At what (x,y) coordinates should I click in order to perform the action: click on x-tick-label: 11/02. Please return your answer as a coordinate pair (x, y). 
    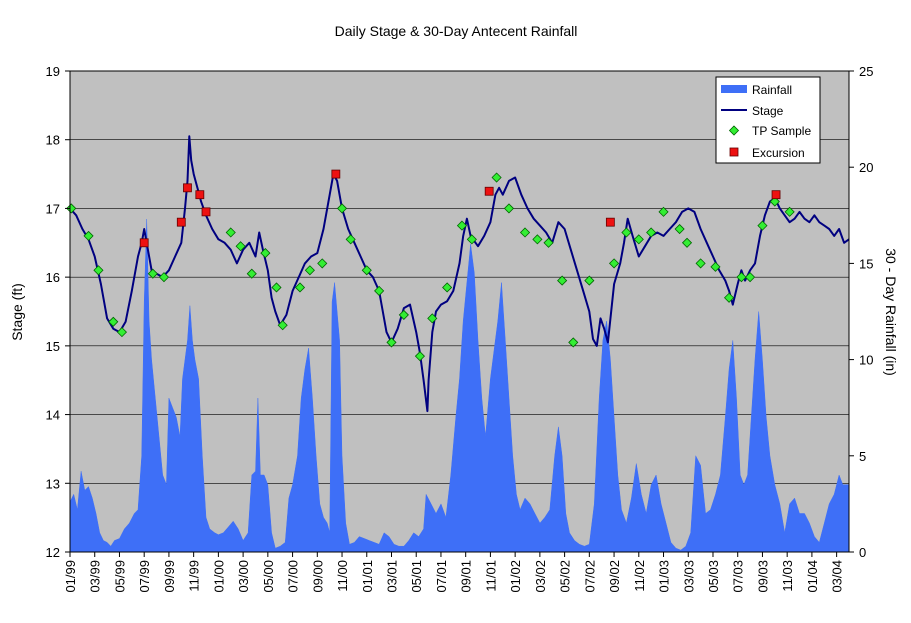
    Looking at the image, I should click on (639, 576).